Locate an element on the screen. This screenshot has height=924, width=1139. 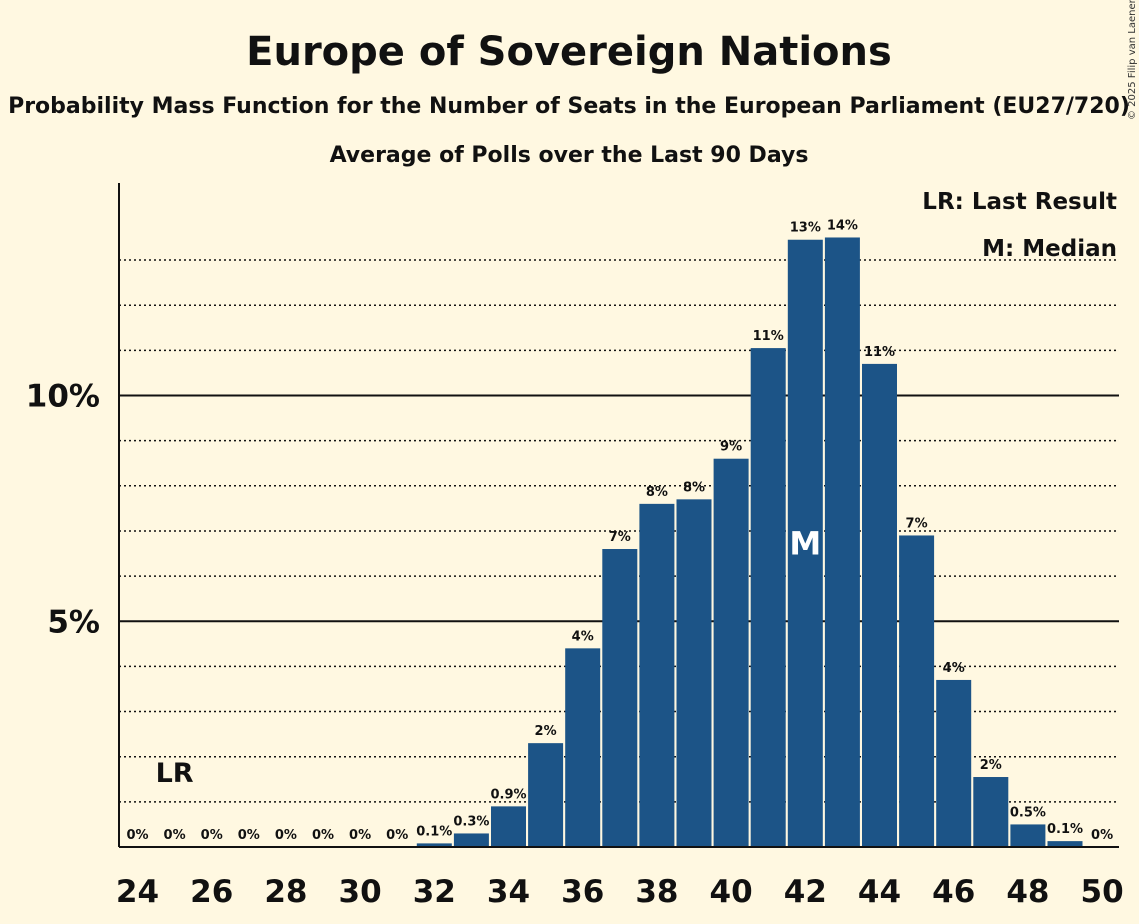
x-tick-label: 26 is located at coordinates (211, 892).